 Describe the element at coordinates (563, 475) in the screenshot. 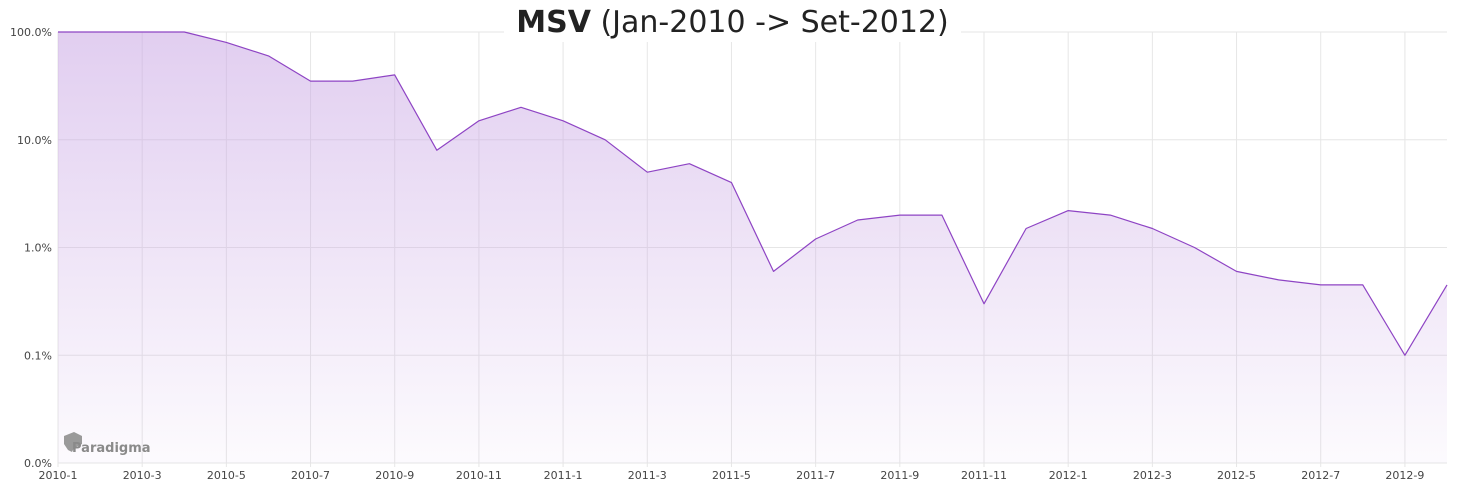

I see `x-tick-label: 2011-1` at that location.